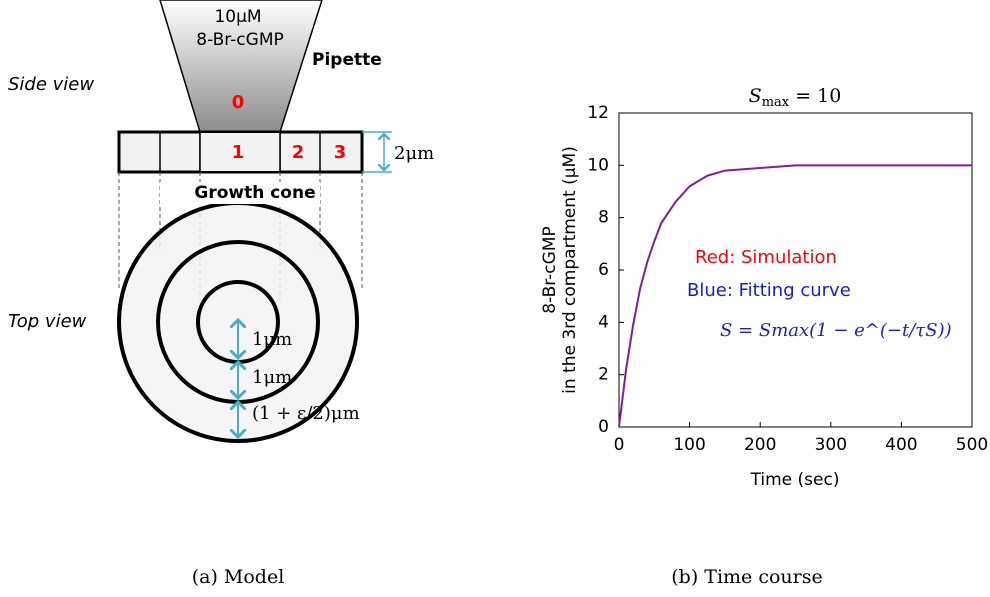 This screenshot has width=990, height=597. What do you see at coordinates (755, 96) in the screenshot?
I see `title-symbol: S` at bounding box center [755, 96].